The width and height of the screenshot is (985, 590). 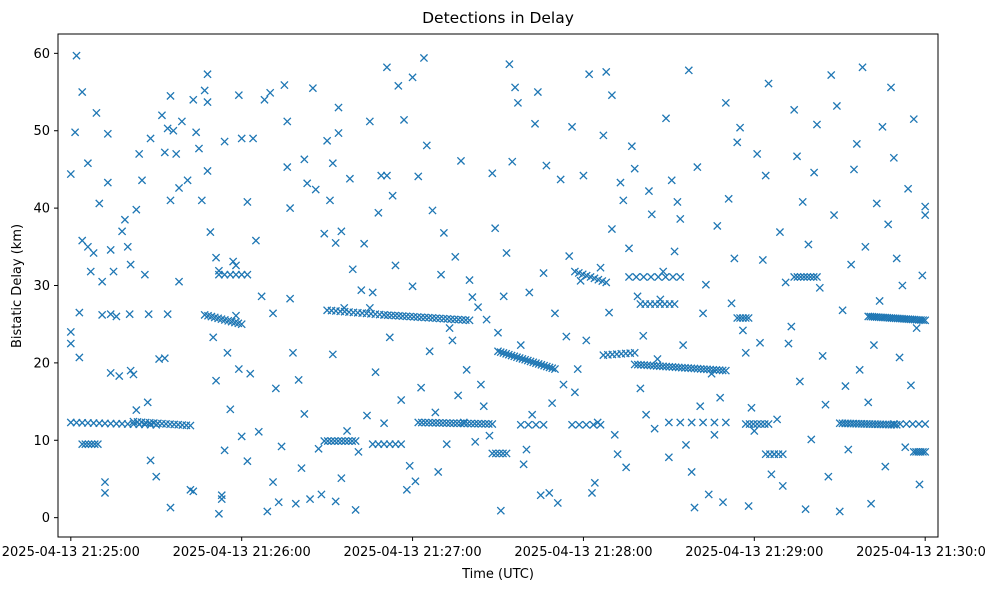 I want to click on x-tick-label: 2025-04-13 21:29:00, so click(x=754, y=552).